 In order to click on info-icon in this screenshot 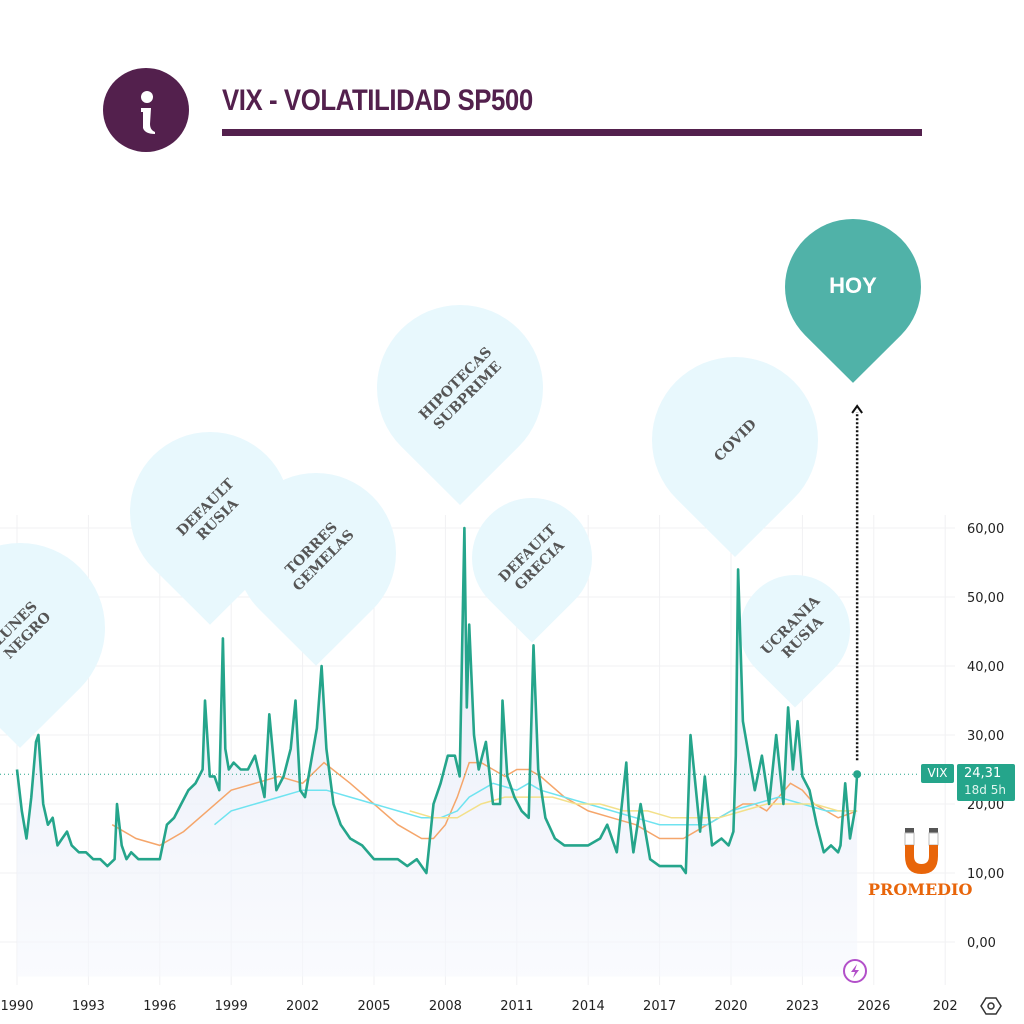, I will do `click(146, 110)`.